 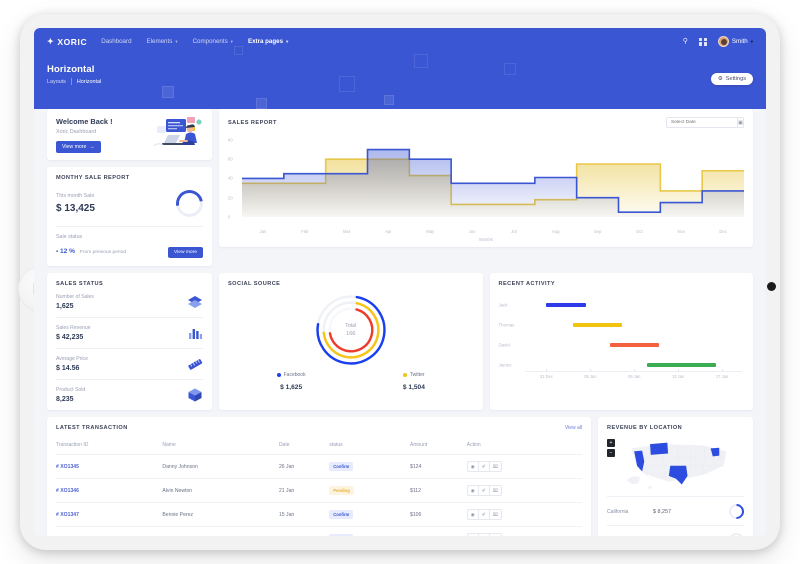 I want to click on divider, so click(x=129, y=226).